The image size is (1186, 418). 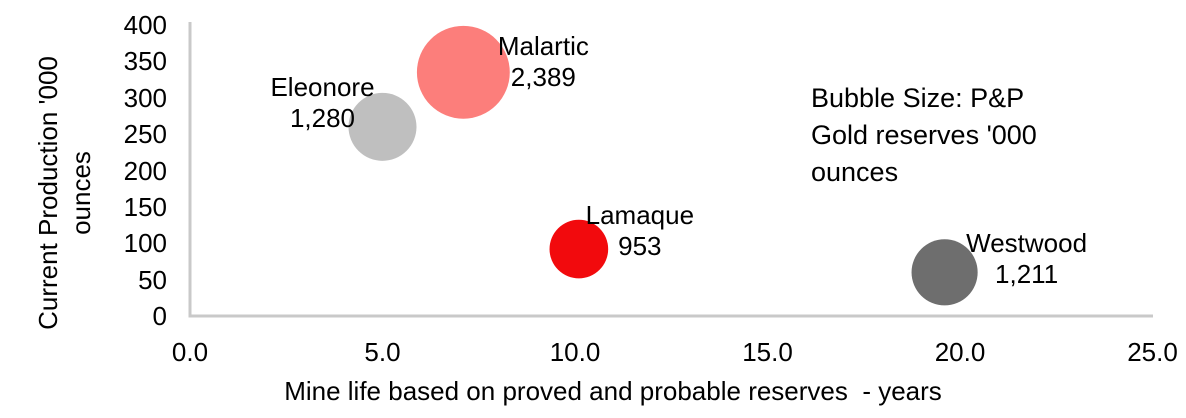 I want to click on bubble-lamaque, so click(x=579, y=249).